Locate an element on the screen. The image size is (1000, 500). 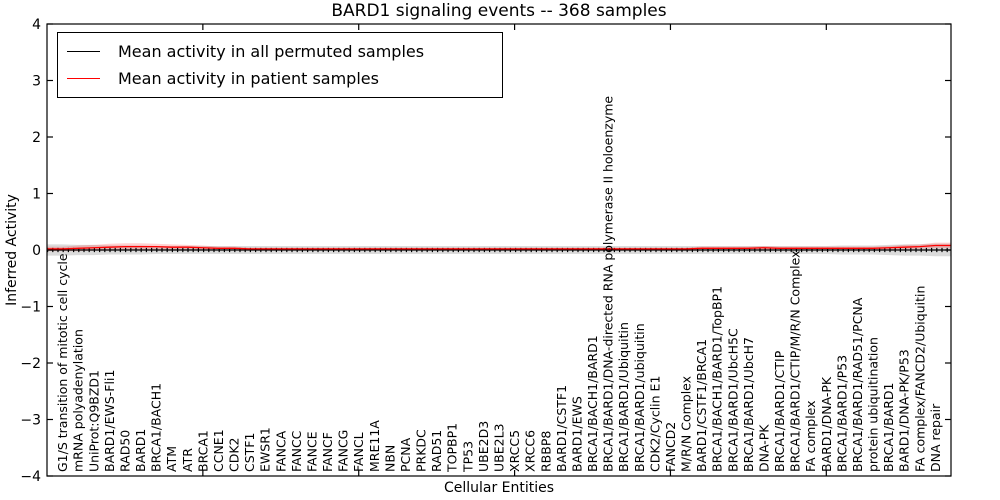
x-tick-label: NBN is located at coordinates (389, 458).